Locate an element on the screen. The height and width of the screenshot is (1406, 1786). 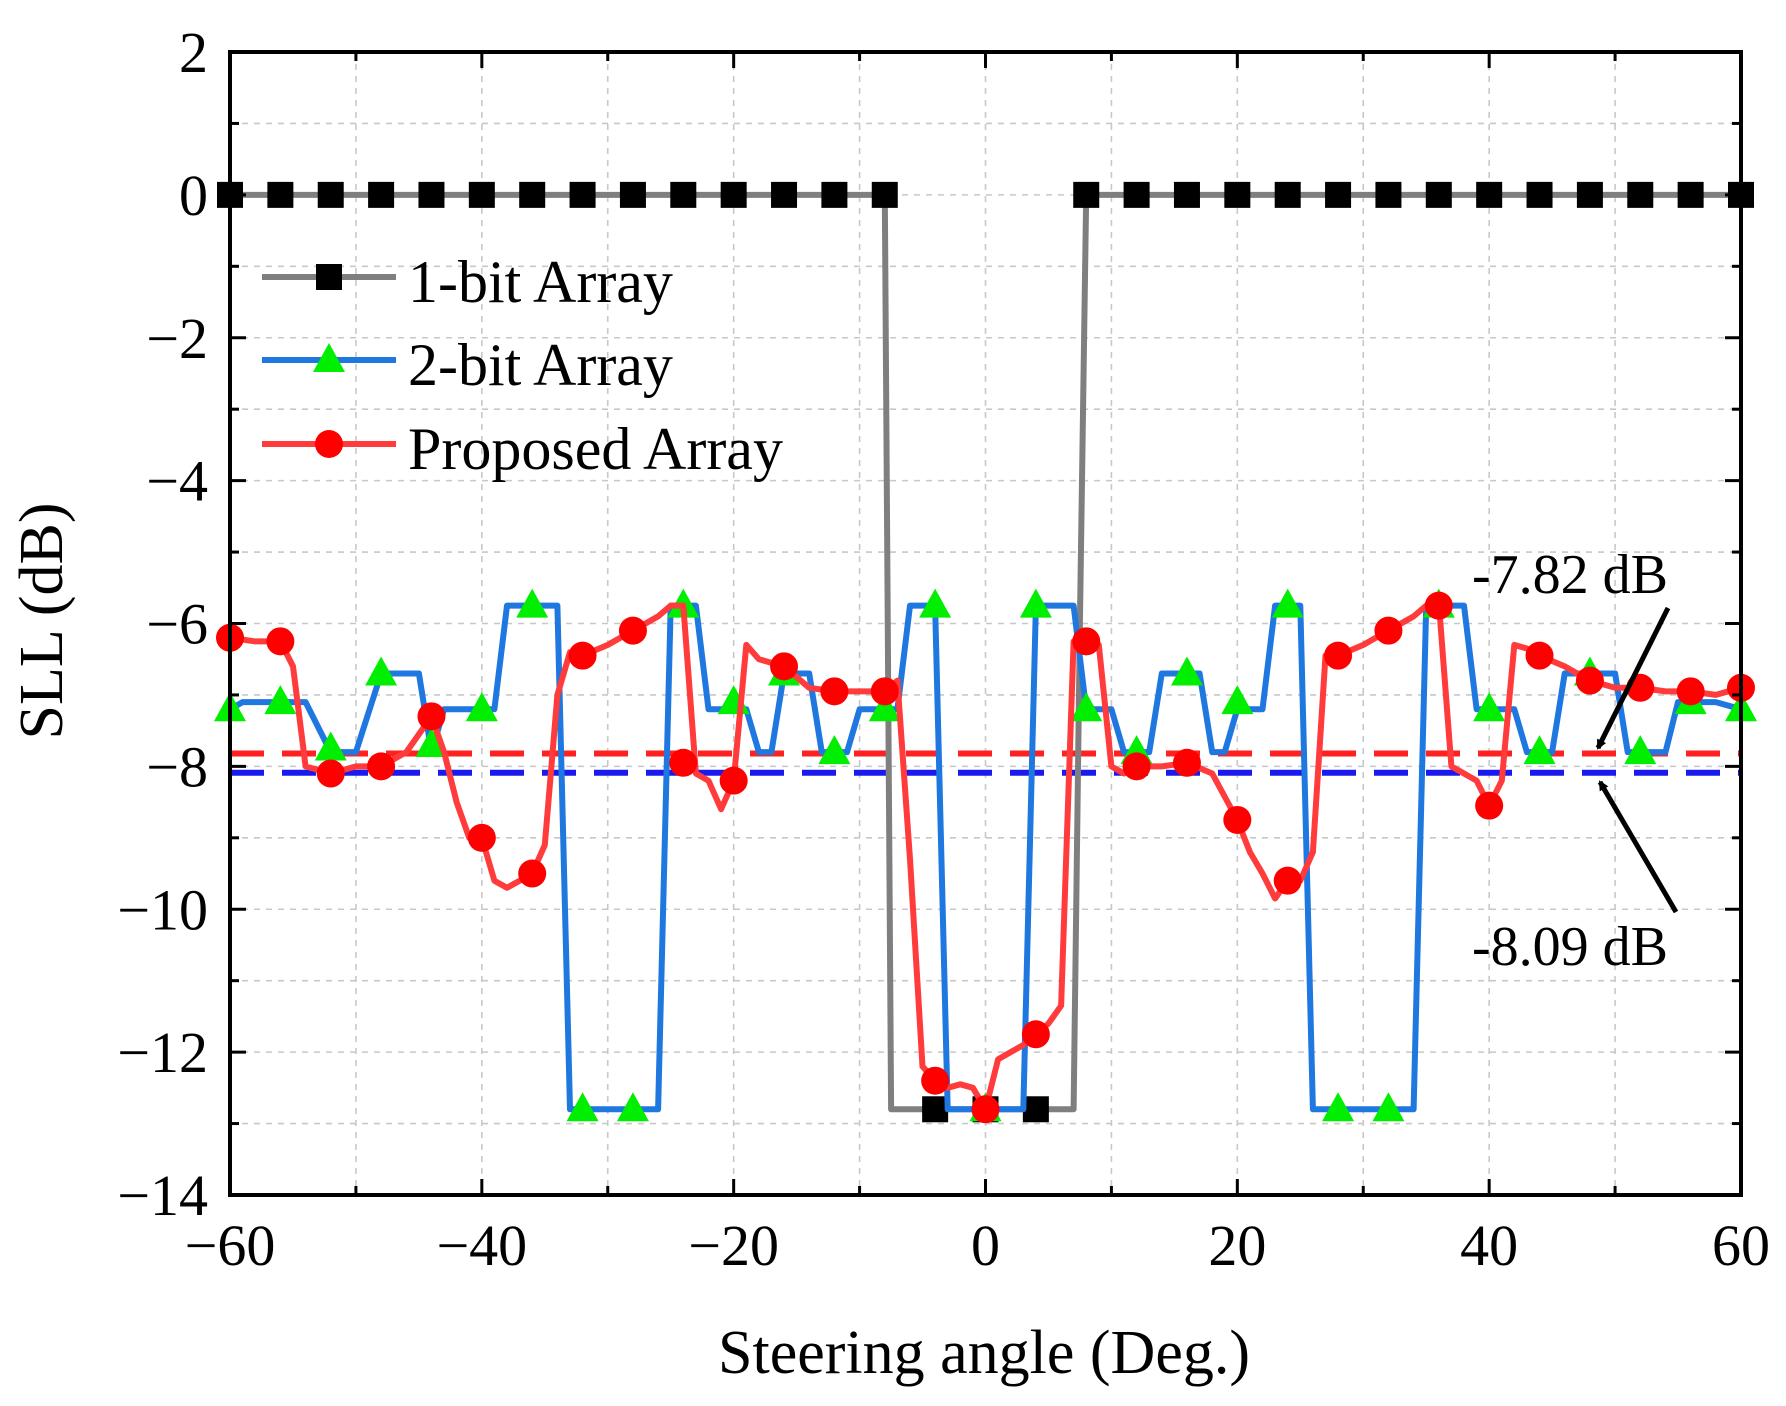
y-tick-label: 0 is located at coordinates (193, 195).